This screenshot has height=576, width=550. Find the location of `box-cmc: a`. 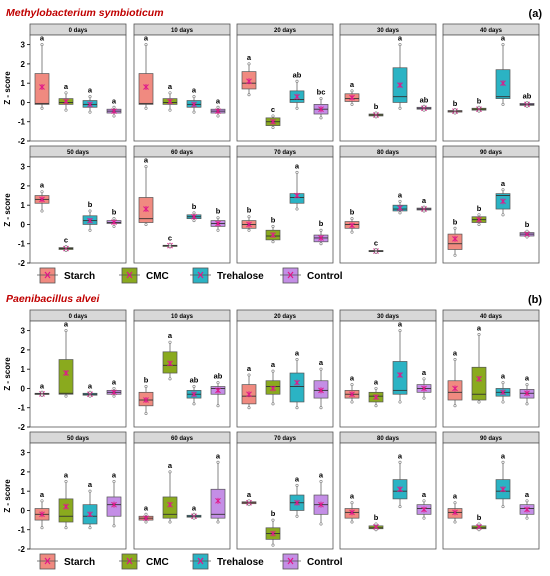

box-cmc: a is located at coordinates (170, 356).